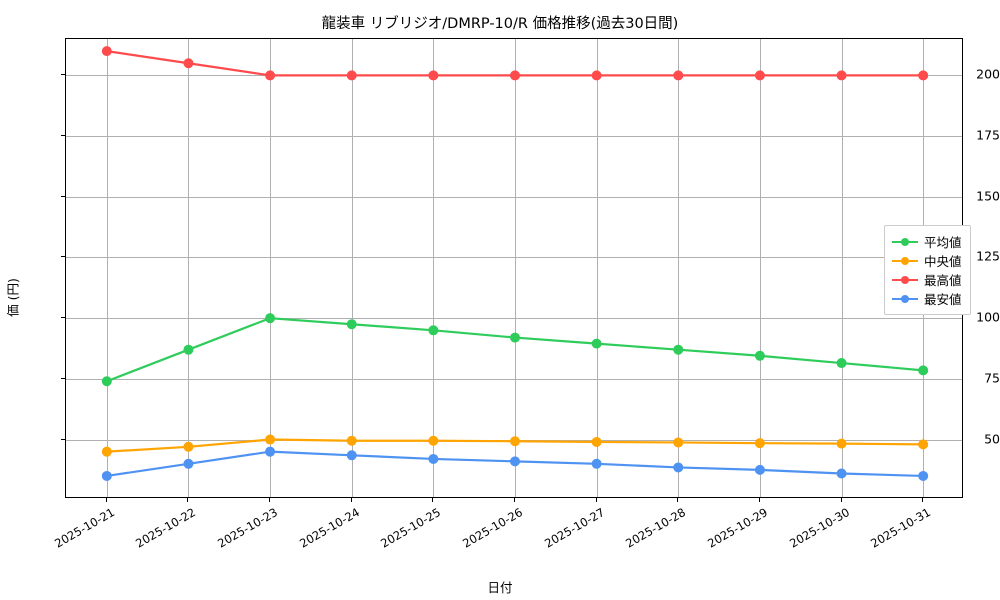 This screenshot has height=600, width=1000. What do you see at coordinates (988, 256) in the screenshot?
I see `y-axis-tick-label: 125` at bounding box center [988, 256].